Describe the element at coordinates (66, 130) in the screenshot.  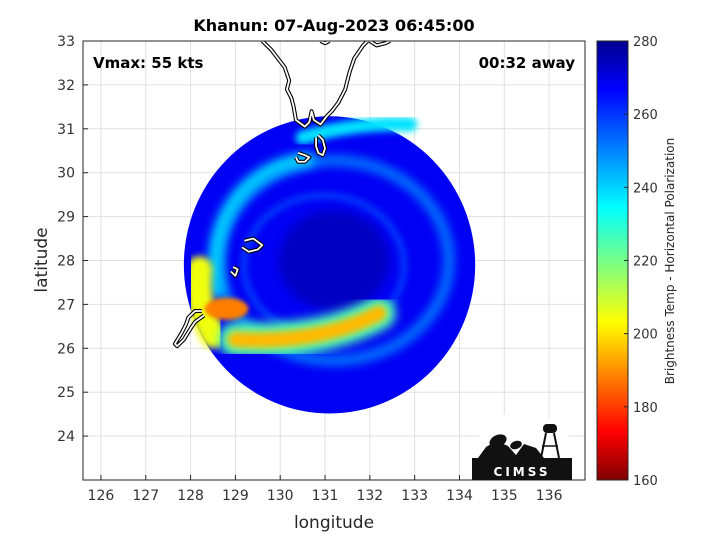
I see `y-tick-label: 31` at that location.